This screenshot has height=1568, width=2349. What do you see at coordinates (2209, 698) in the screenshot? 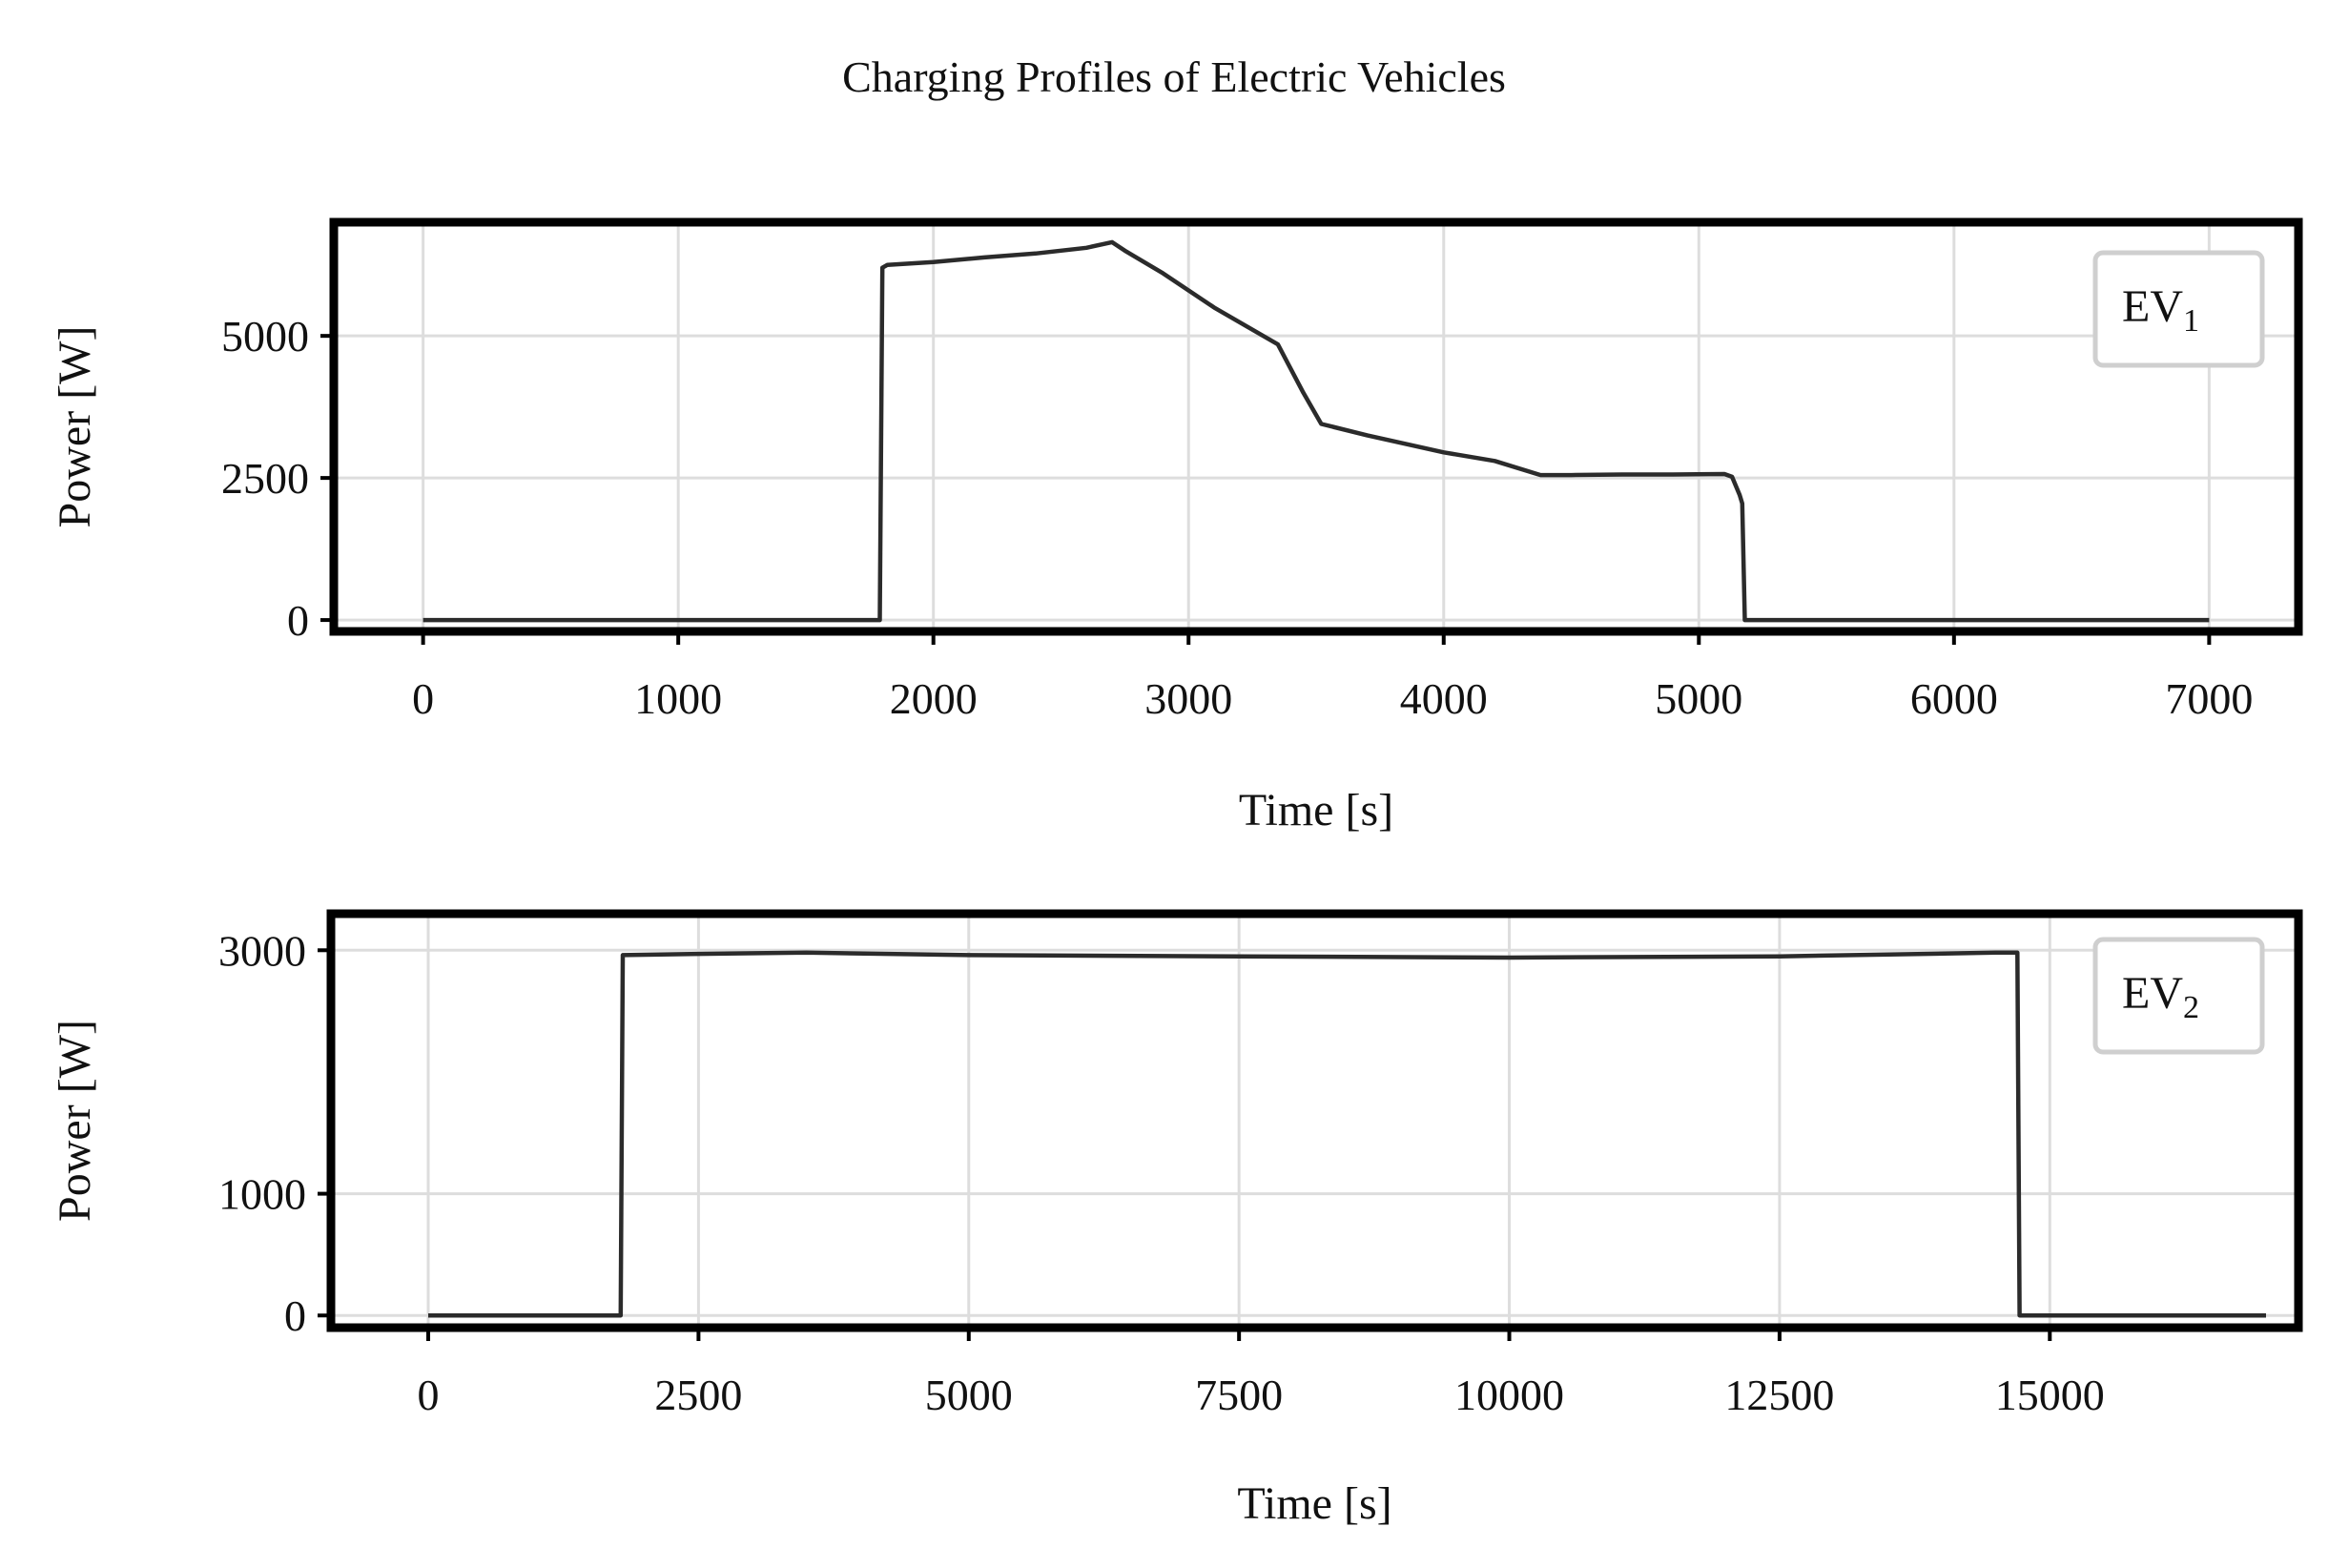
I see `x-tick-label: 7000` at bounding box center [2209, 698].